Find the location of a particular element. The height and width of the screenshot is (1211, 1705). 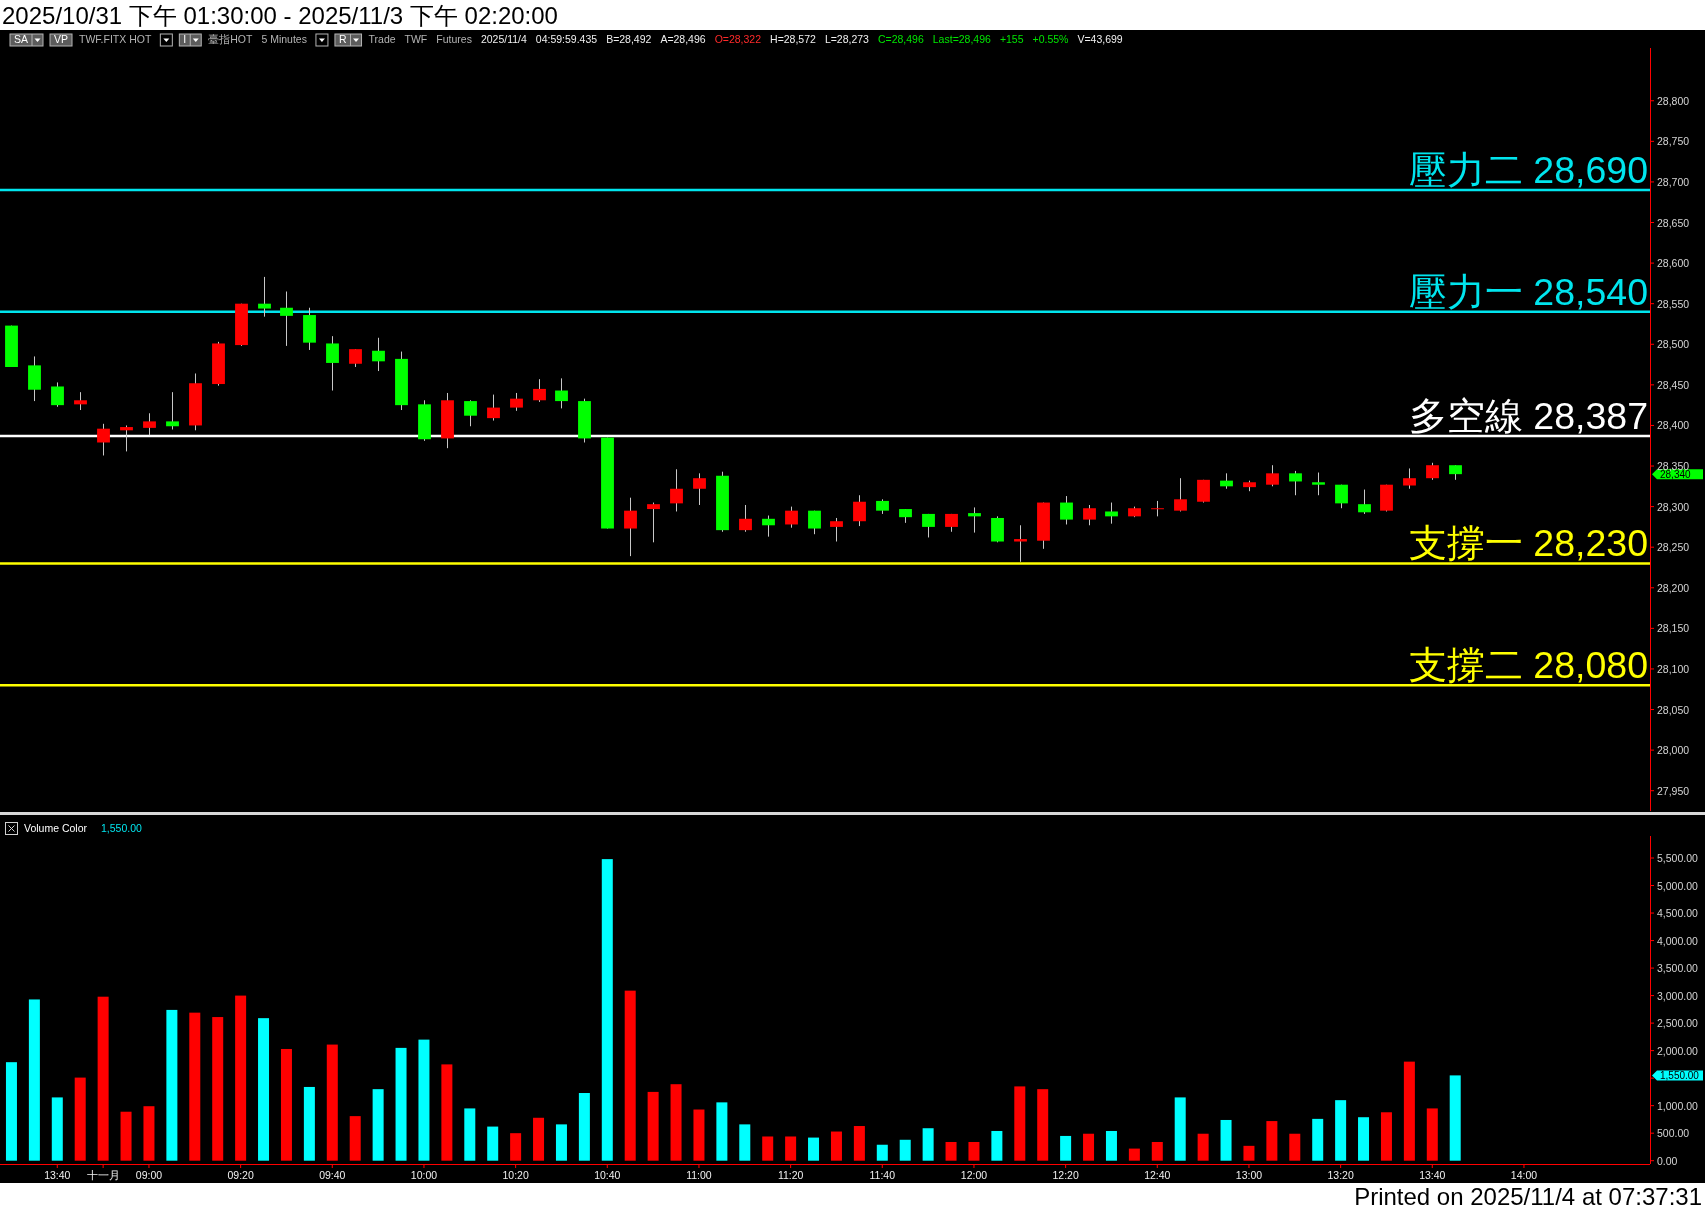

chart-subtitle: 1,550.00 is located at coordinates (122, 828).